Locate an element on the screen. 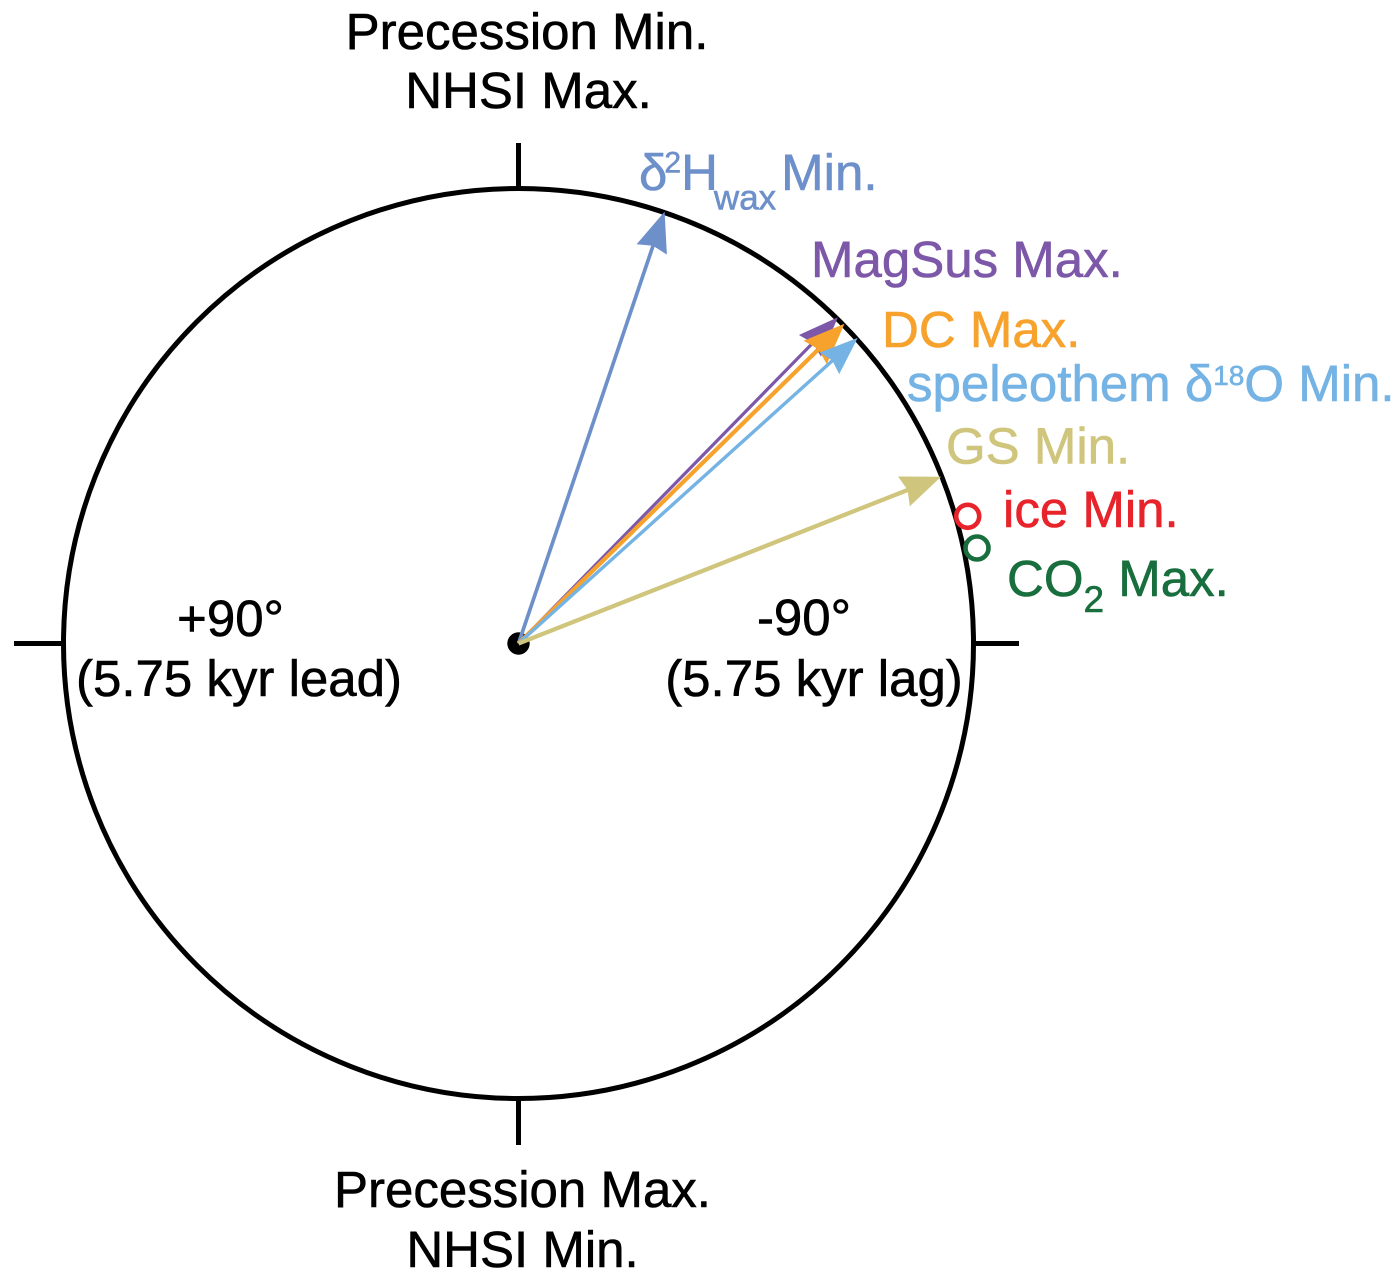  svg-text: ice Min. is located at coordinates (1091, 509).